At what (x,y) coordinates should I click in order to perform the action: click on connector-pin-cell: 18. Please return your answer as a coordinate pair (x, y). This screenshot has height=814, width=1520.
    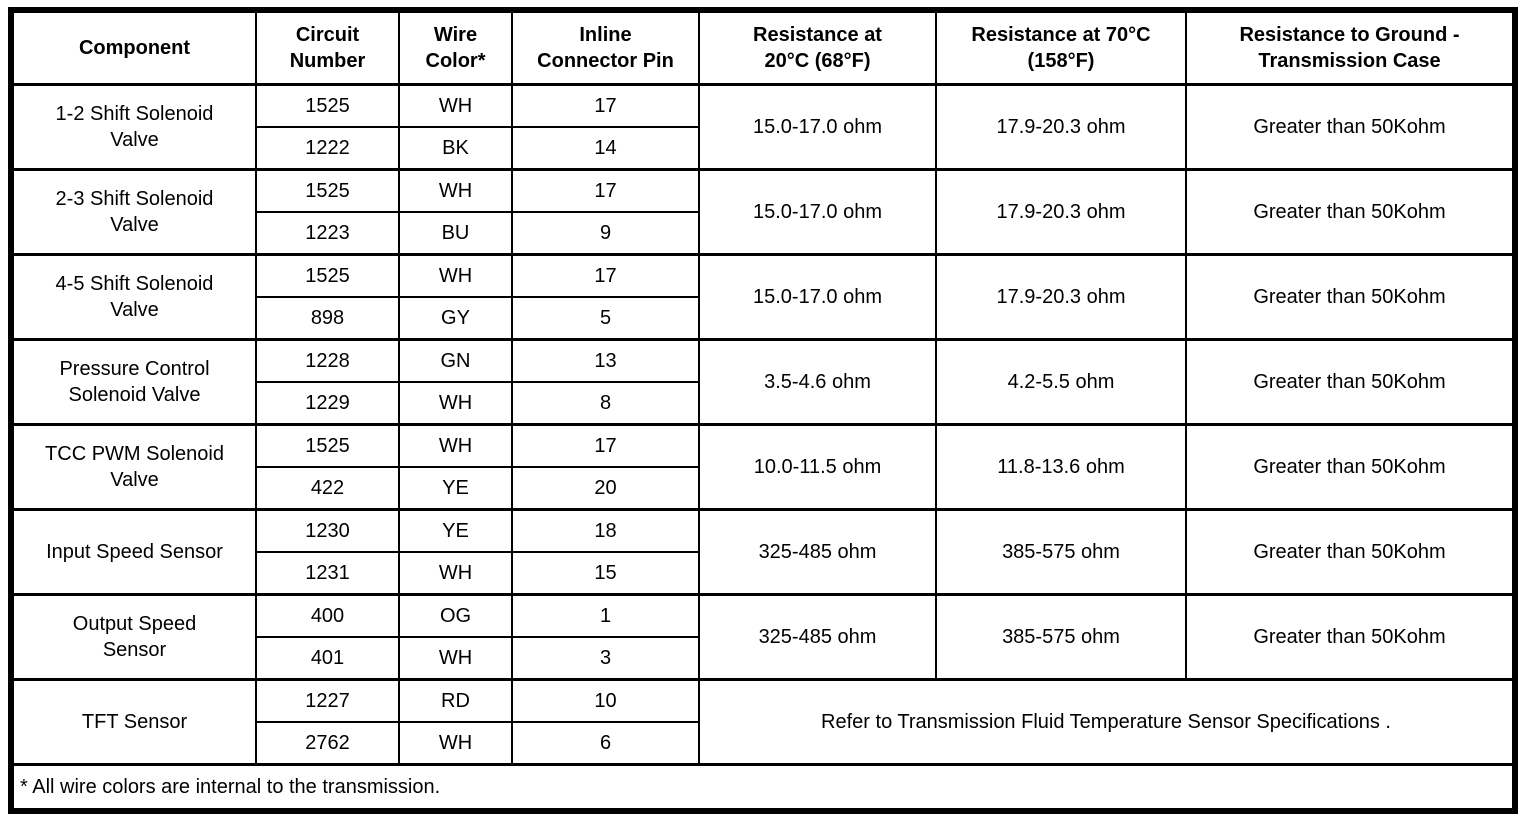
    Looking at the image, I should click on (605, 530).